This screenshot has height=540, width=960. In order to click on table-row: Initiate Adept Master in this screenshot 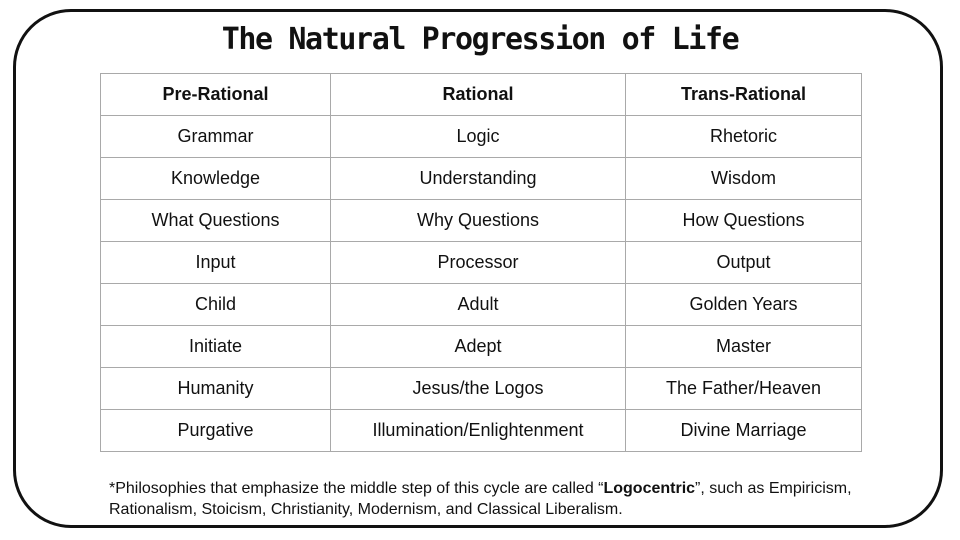, I will do `click(481, 346)`.